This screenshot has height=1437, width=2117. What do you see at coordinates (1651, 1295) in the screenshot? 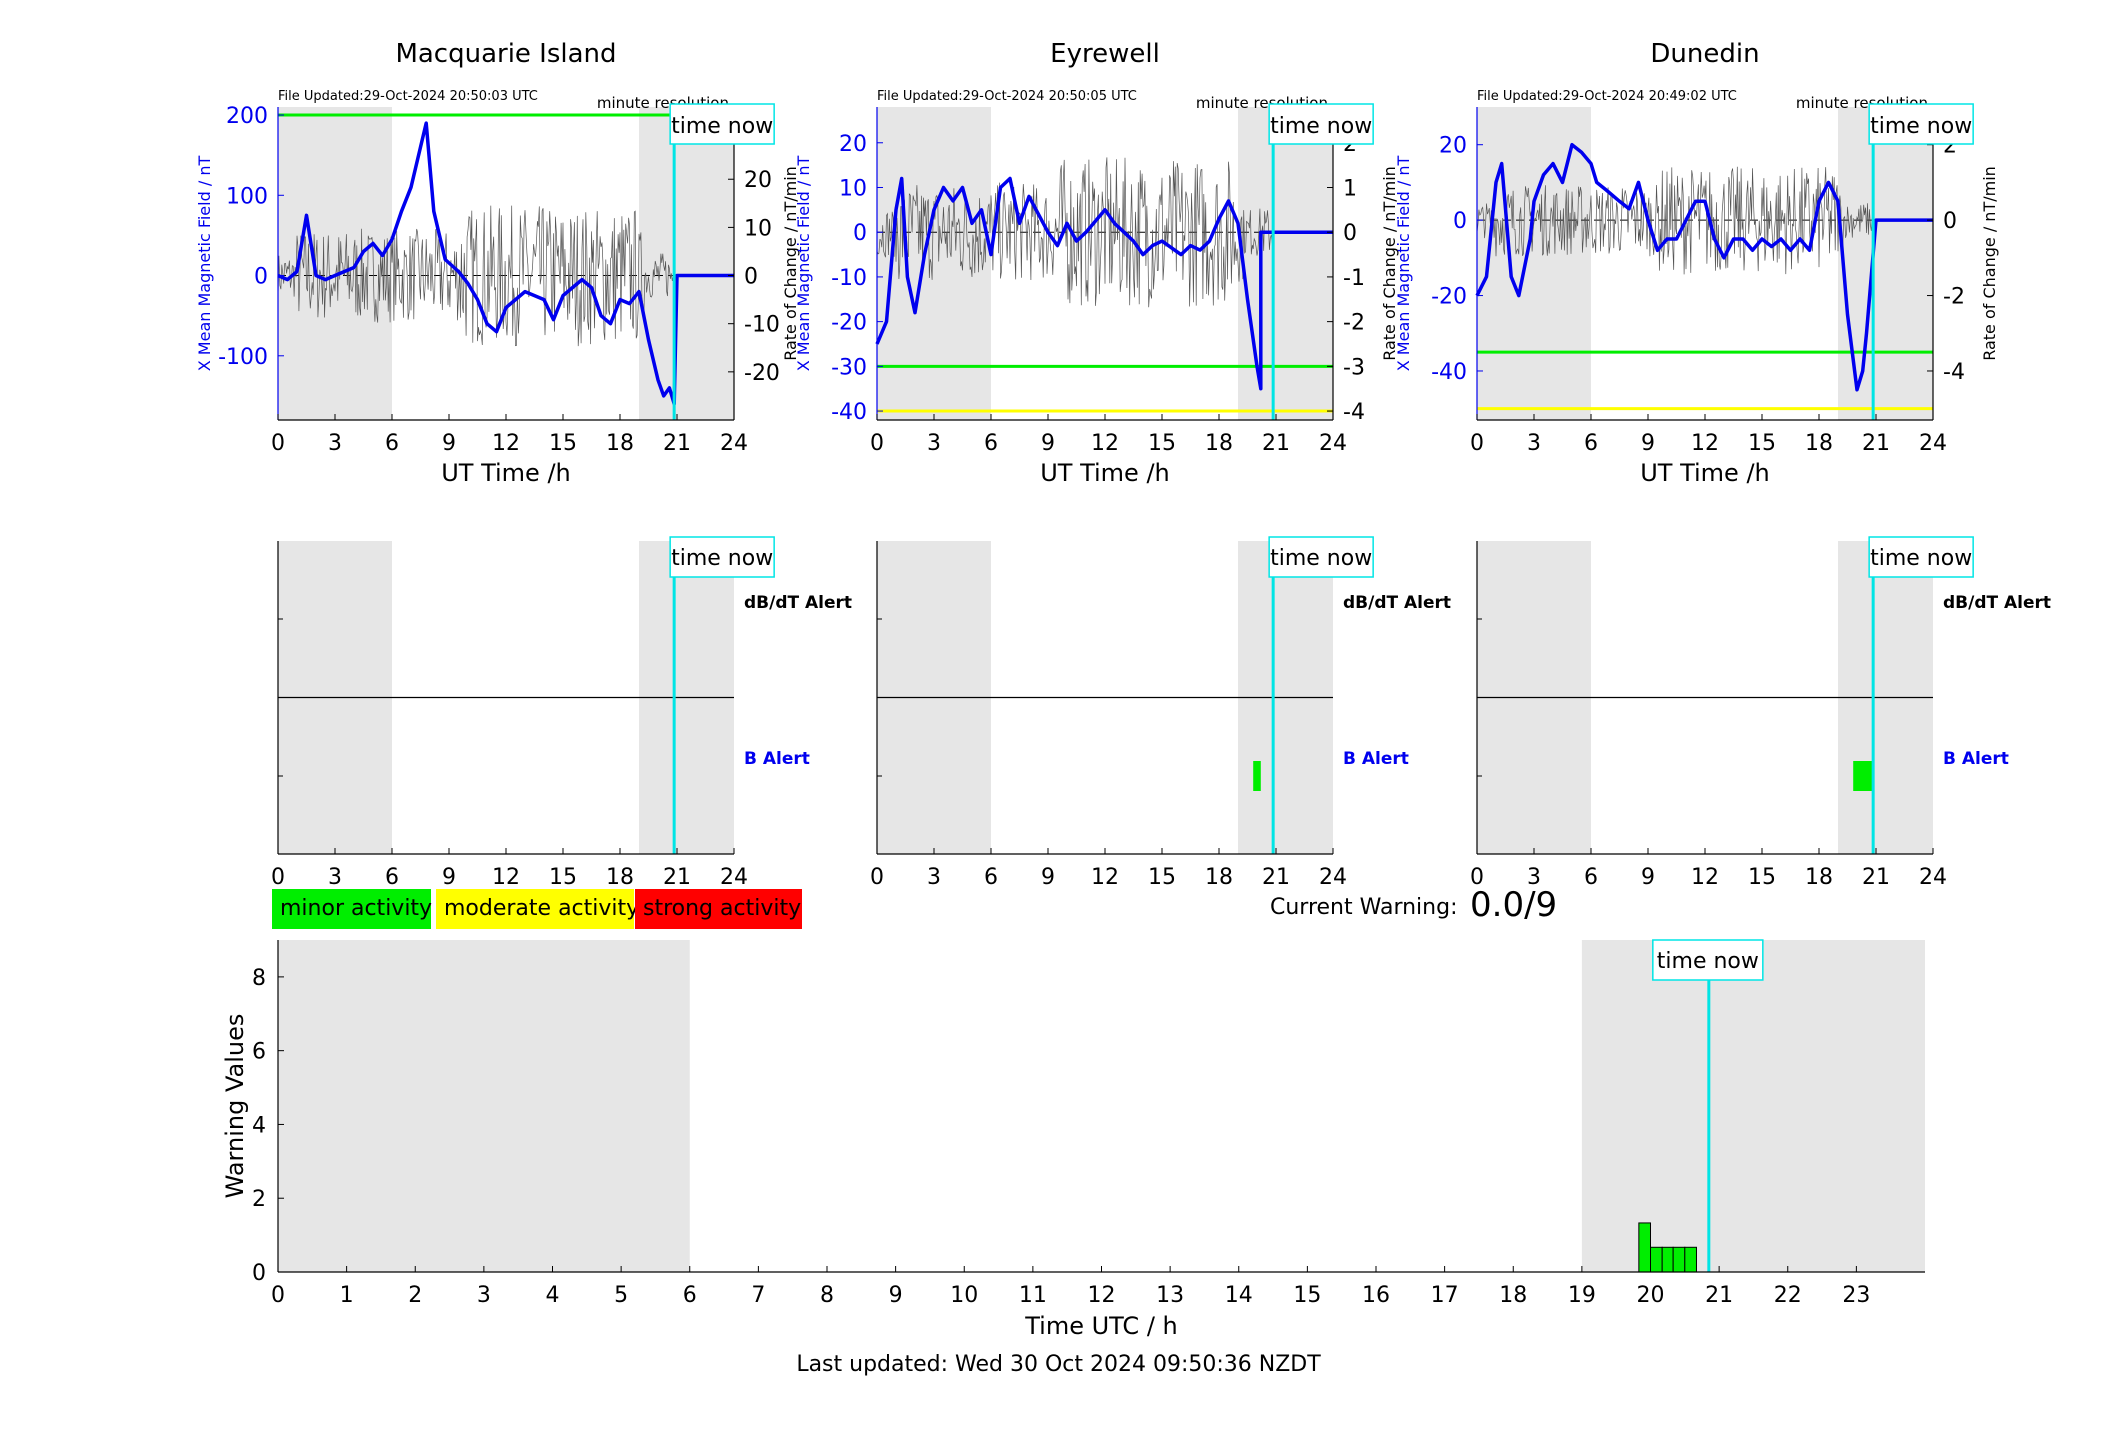
I see `warning-x-tick-label: 20` at bounding box center [1651, 1295].